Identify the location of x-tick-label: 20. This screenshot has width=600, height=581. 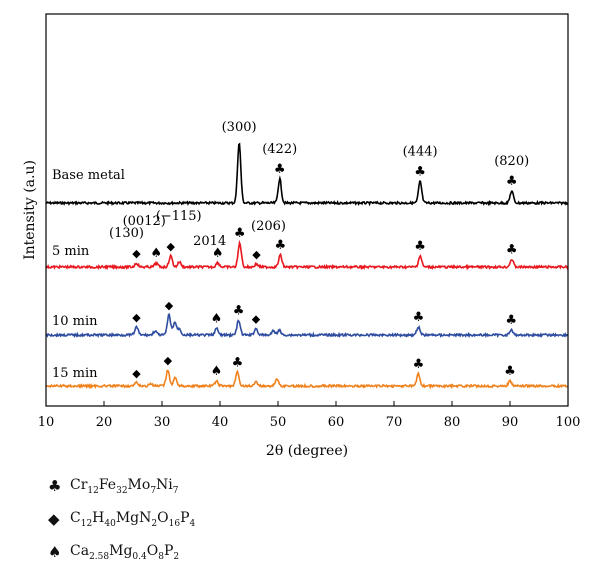
(104, 422).